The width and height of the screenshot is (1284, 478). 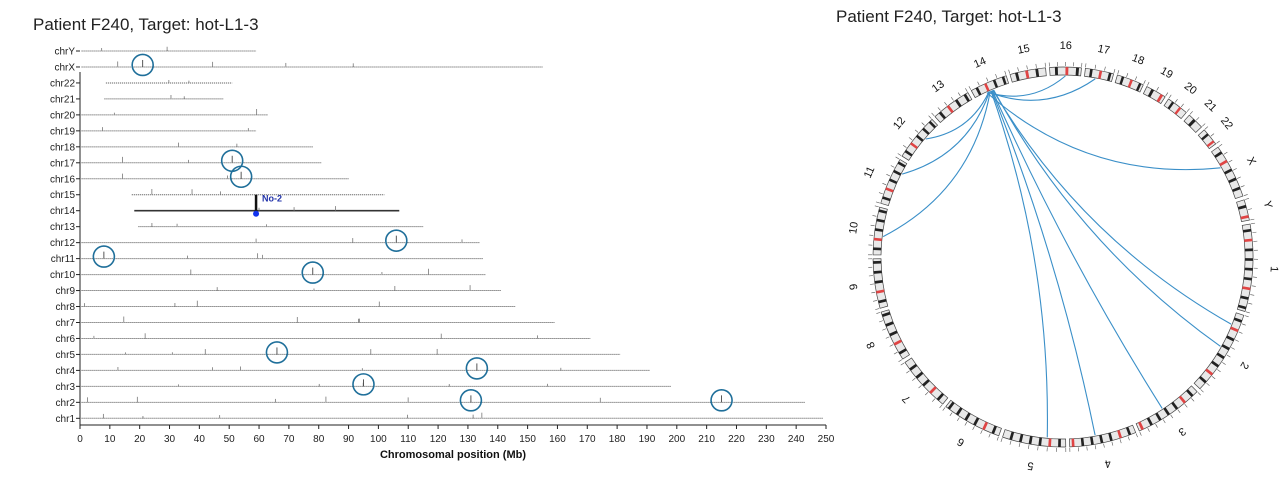 I want to click on chromosome-label: chr19, so click(x=62, y=131).